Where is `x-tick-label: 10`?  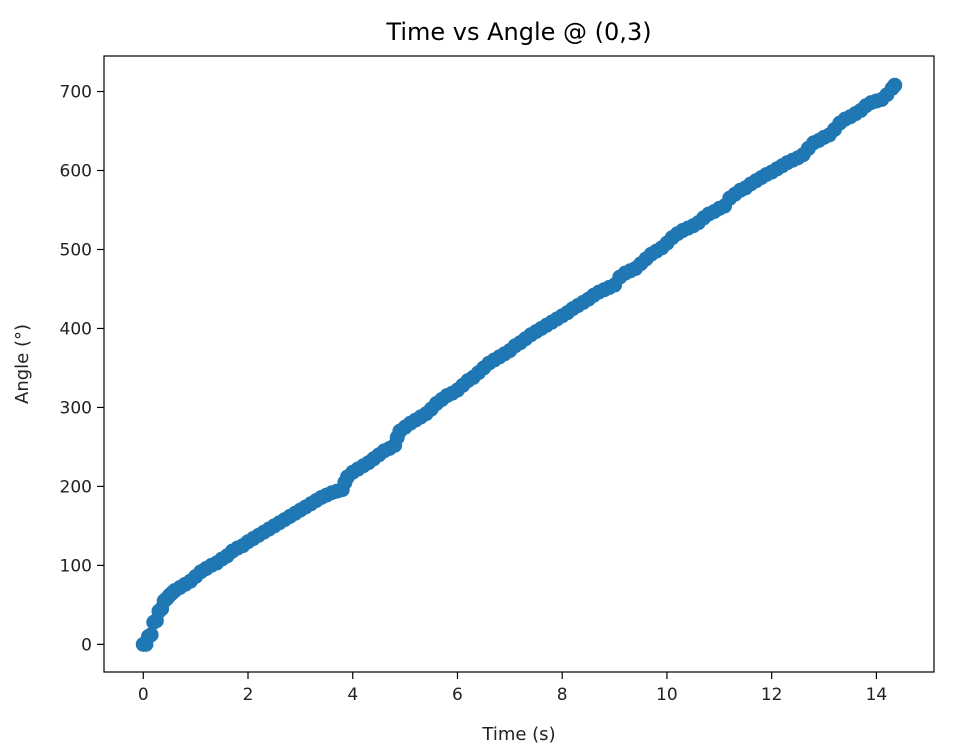 x-tick-label: 10 is located at coordinates (667, 695).